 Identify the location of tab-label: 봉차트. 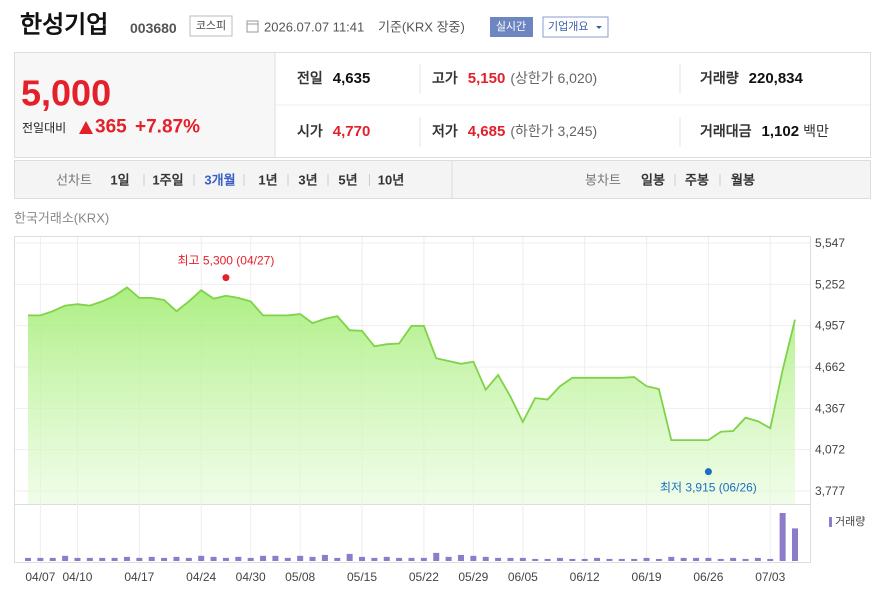
(603, 180).